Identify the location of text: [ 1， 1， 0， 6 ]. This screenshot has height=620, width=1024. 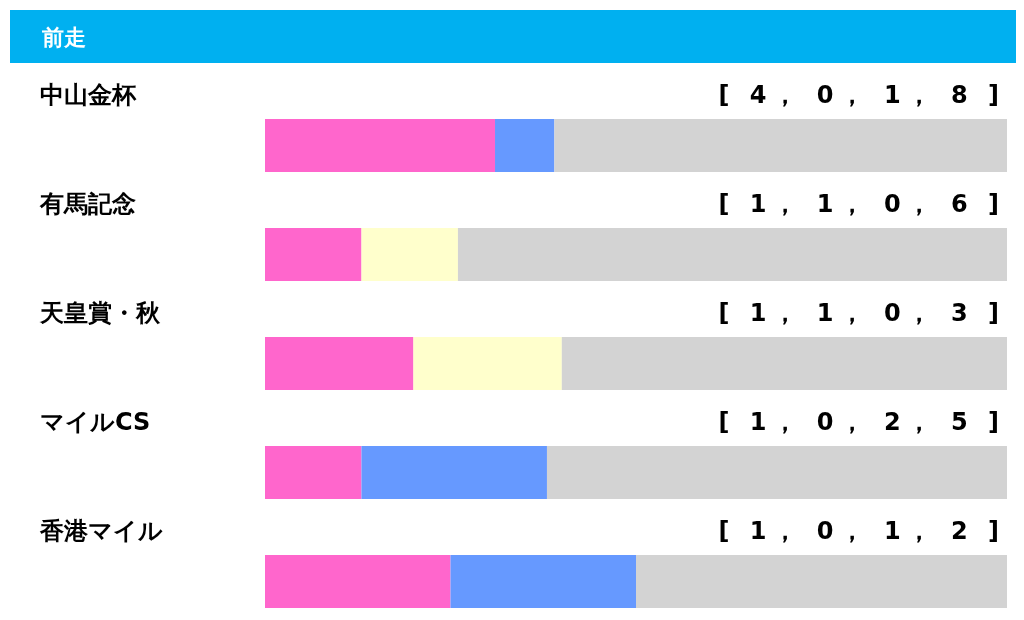
(861, 204).